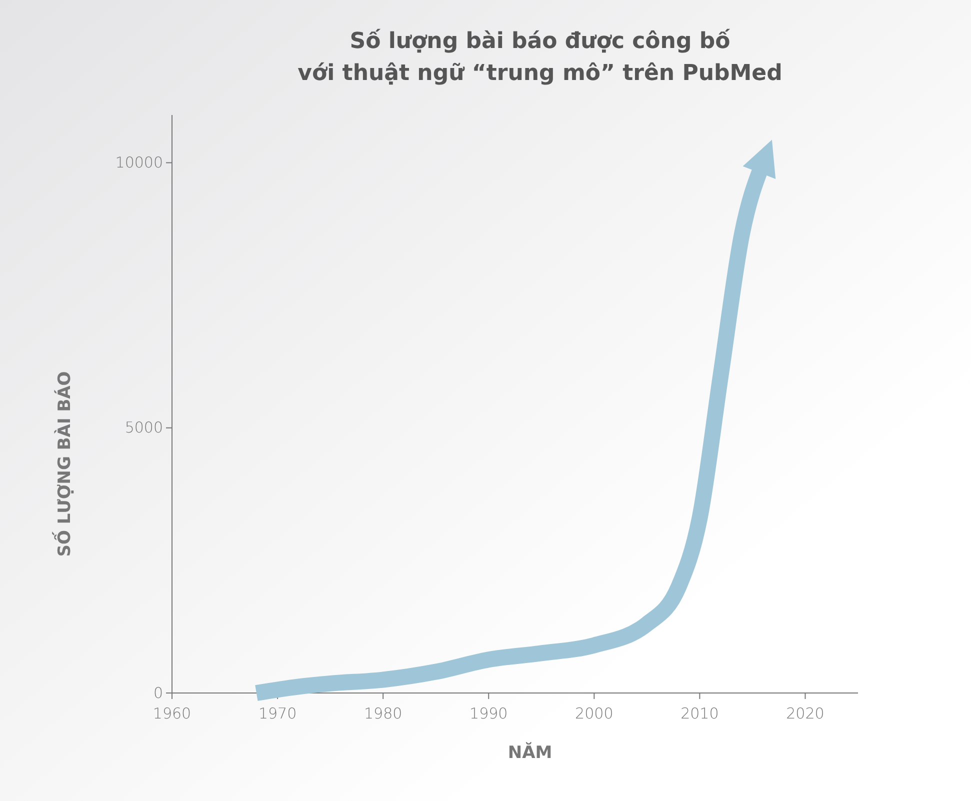 The height and width of the screenshot is (801, 971). Describe the element at coordinates (63, 464) in the screenshot. I see `y-axis-title: SỐ LƯỢNG BÀI BÁO` at that location.